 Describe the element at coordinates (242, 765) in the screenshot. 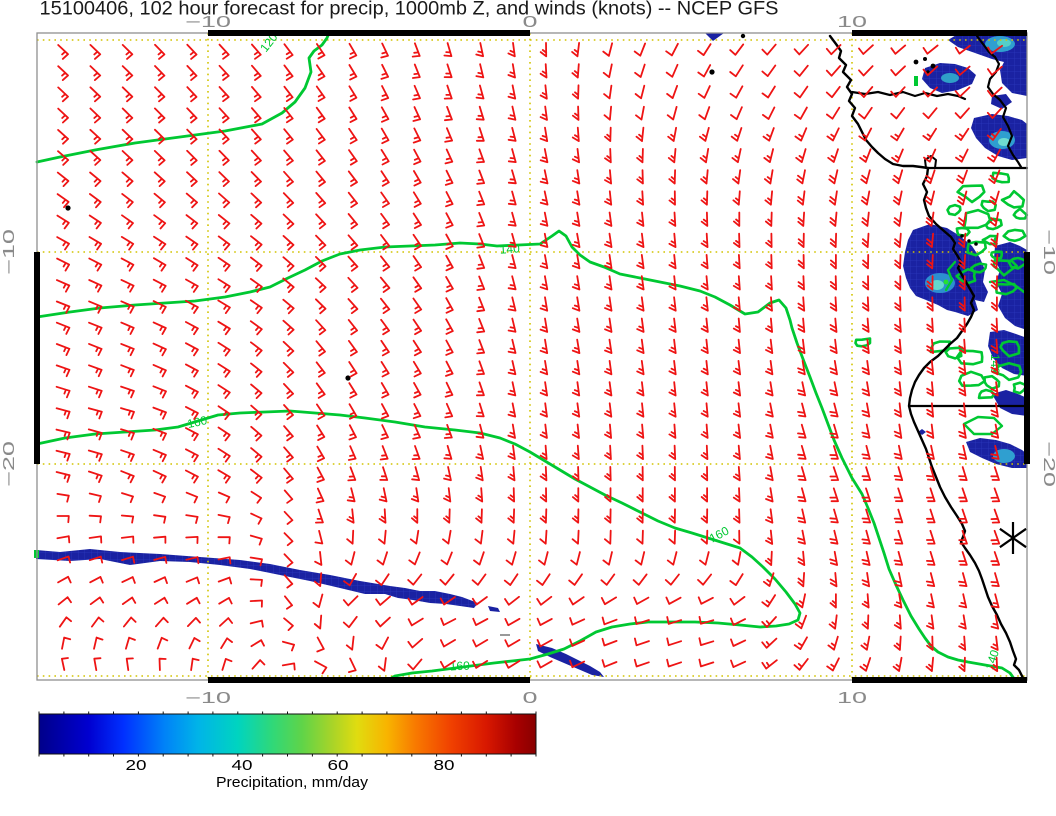

I see `svg-text: 40` at that location.